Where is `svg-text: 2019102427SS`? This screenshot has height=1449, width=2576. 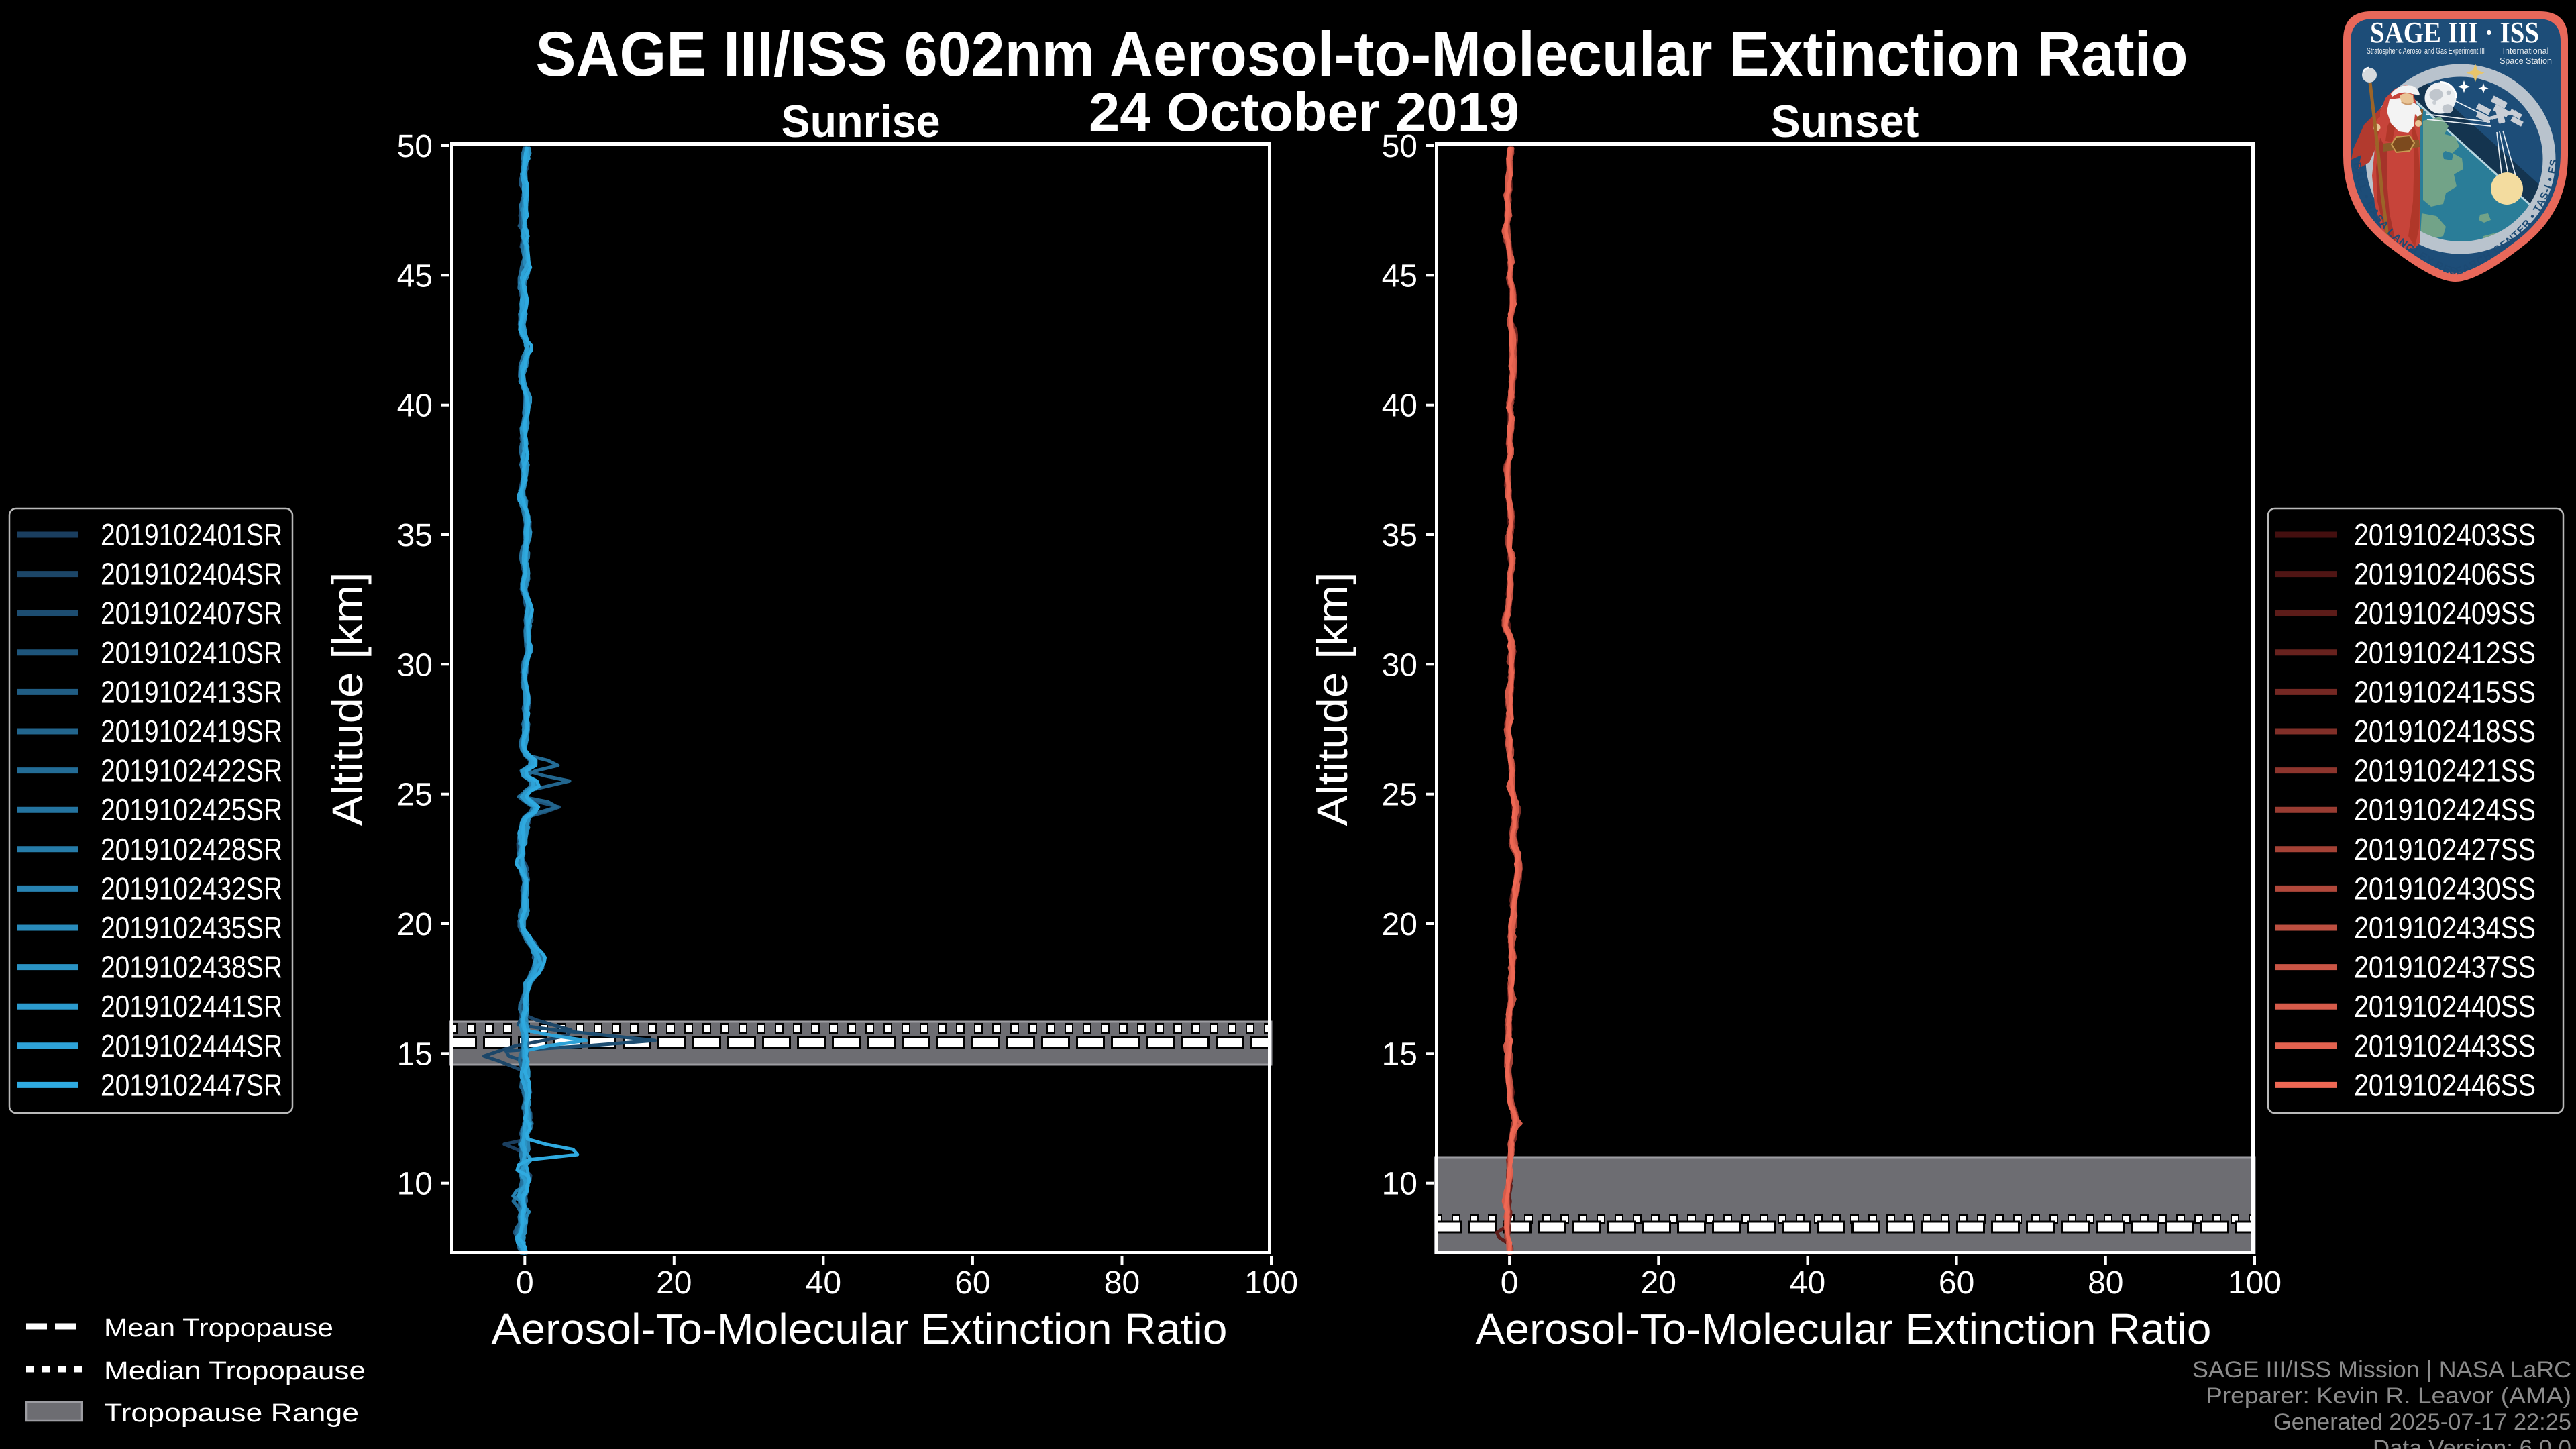
svg-text: 2019102427SS is located at coordinates (2445, 849).